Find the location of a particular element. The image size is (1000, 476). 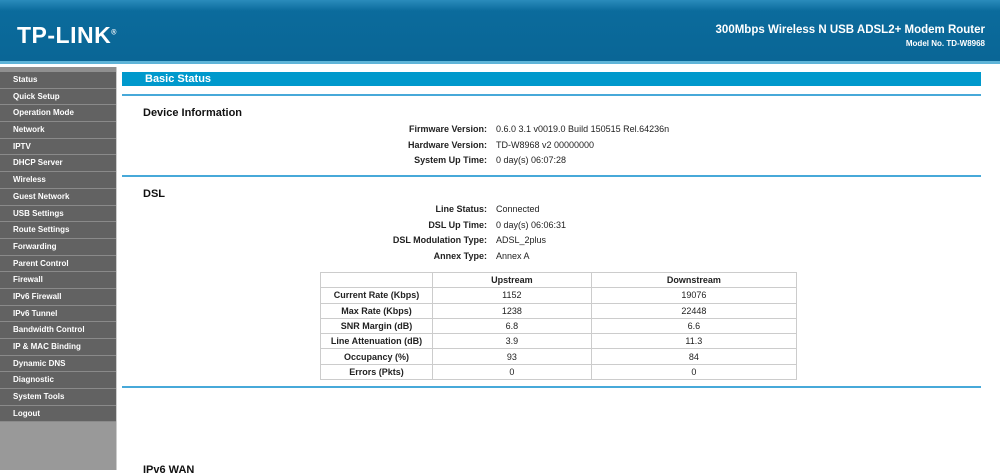

sidebar-item-ipv6-firewall: IPv6 Firewall is located at coordinates (58, 297).